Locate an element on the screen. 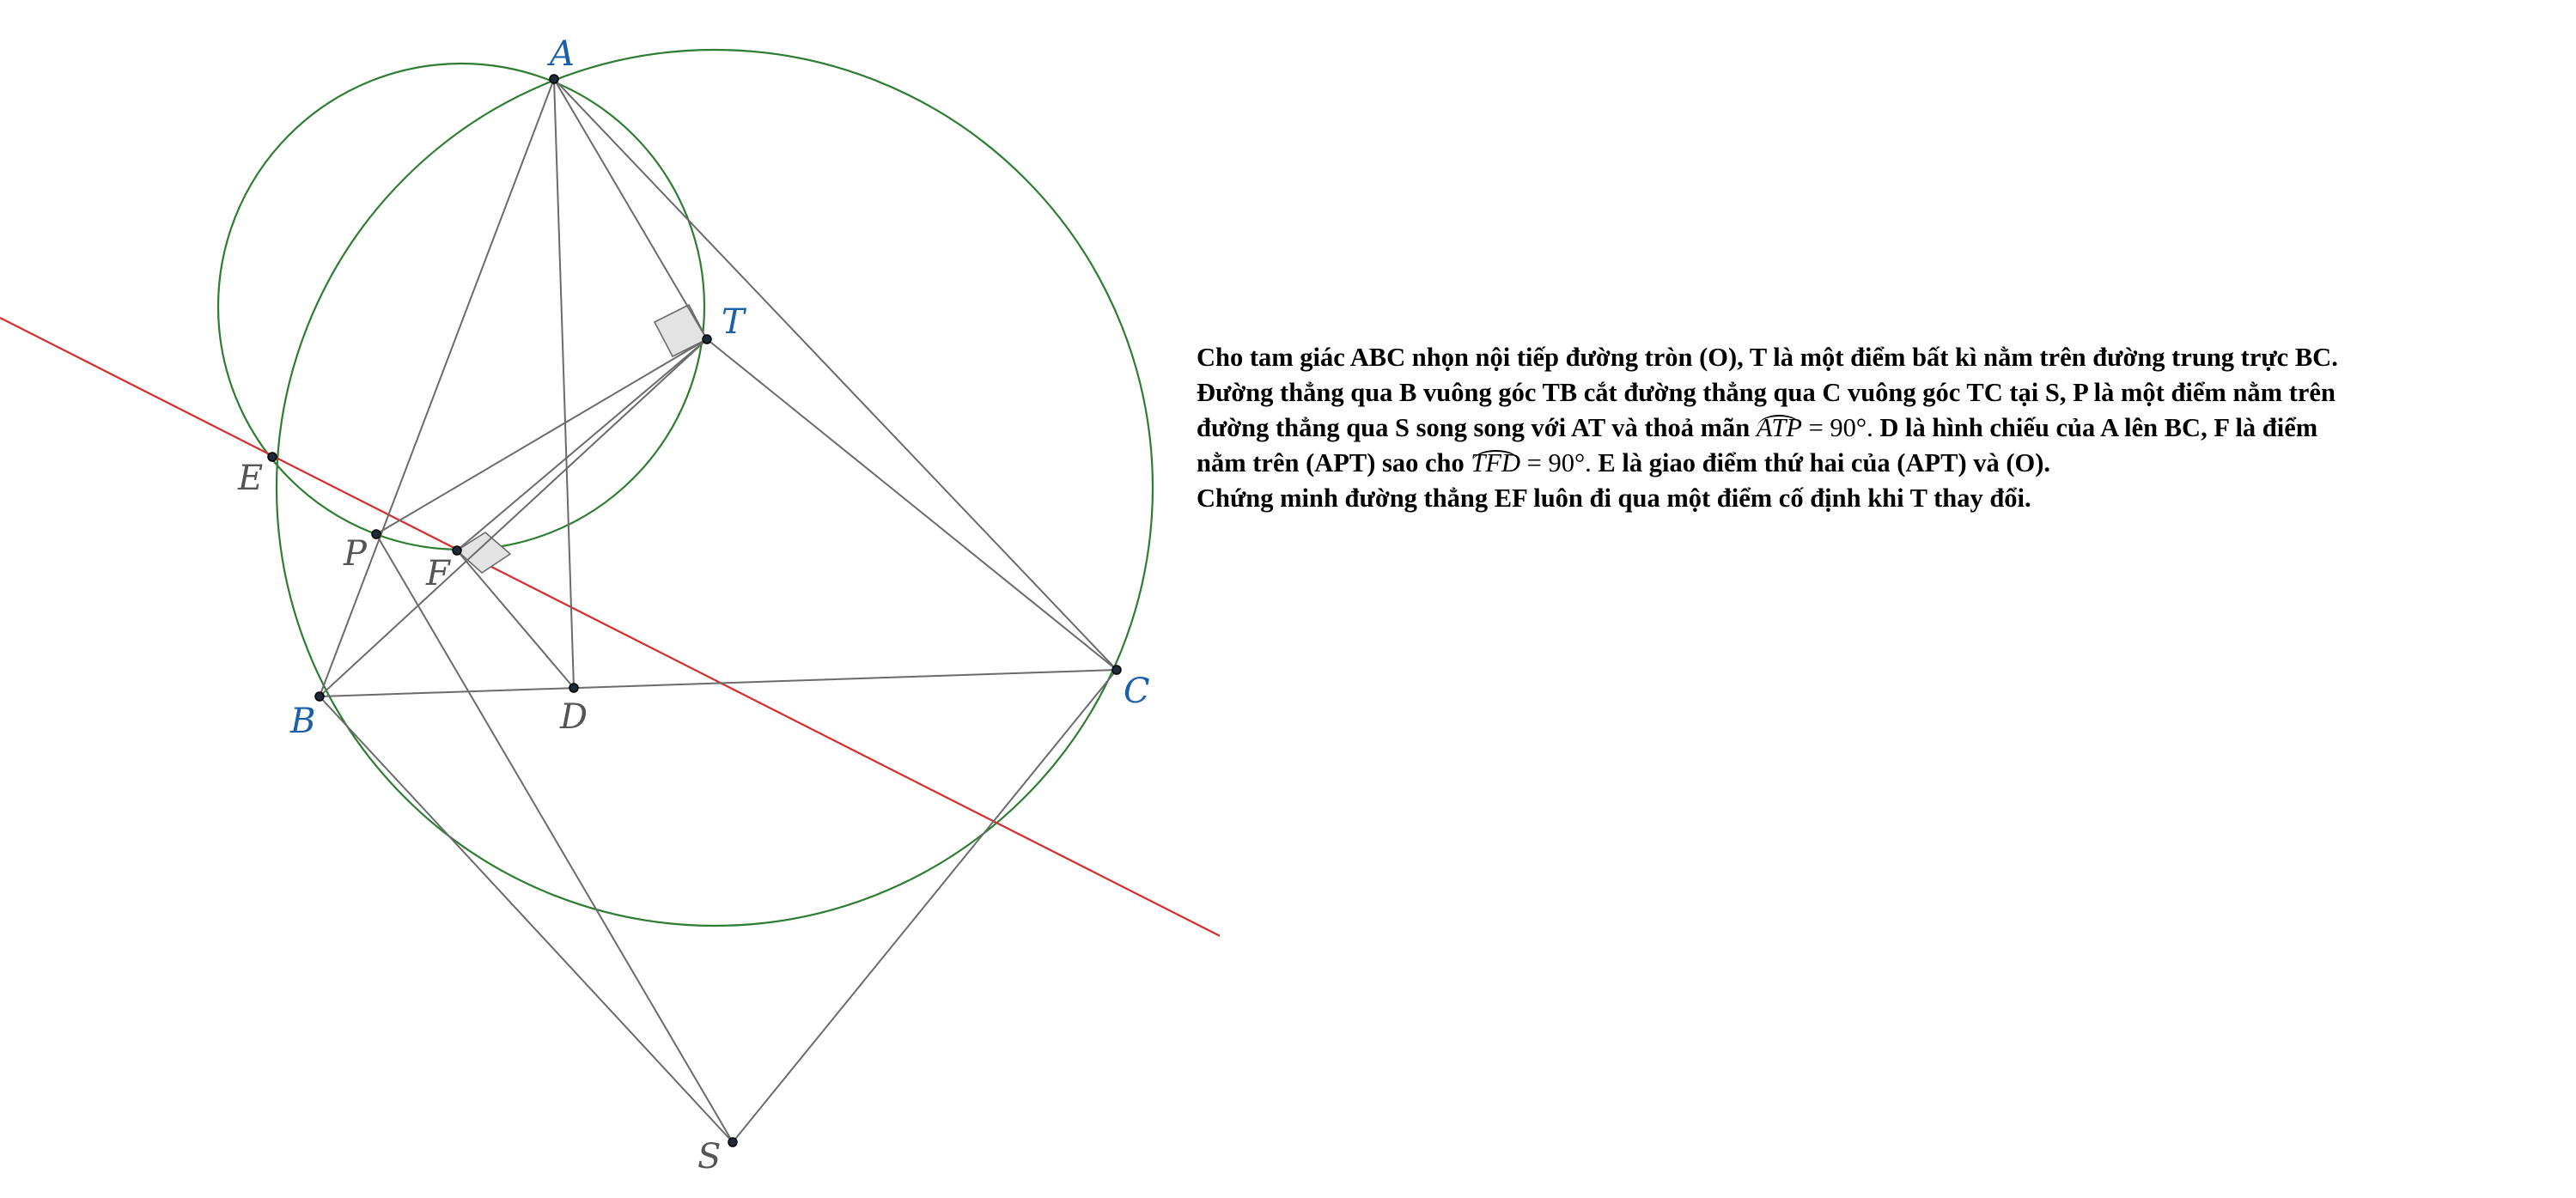  label-c: C is located at coordinates (1137, 692).